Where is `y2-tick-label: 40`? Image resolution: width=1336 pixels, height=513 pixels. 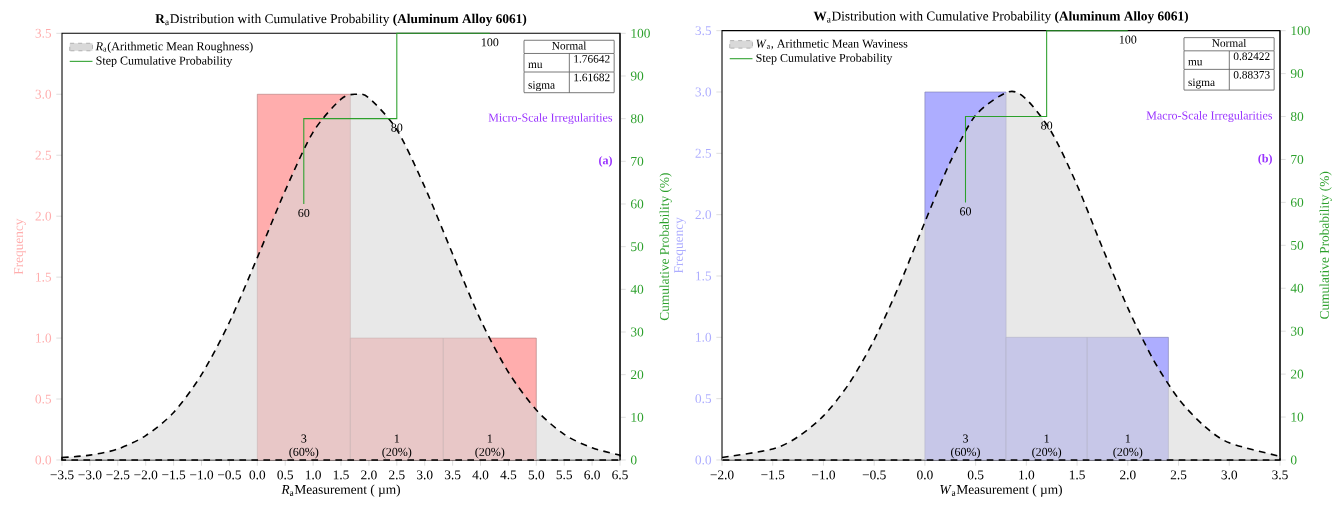
y2-tick-label: 40 is located at coordinates (637, 289).